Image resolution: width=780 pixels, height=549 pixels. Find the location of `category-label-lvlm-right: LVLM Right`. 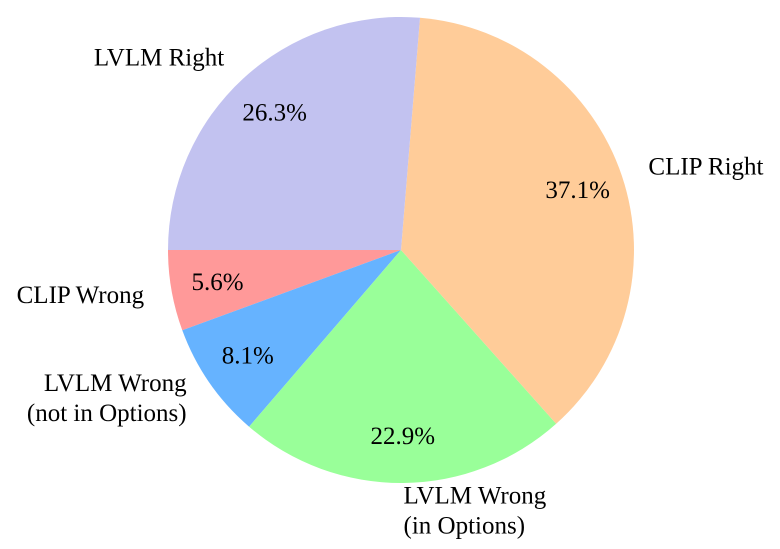

category-label-lvlm-right: LVLM Right is located at coordinates (159, 58).